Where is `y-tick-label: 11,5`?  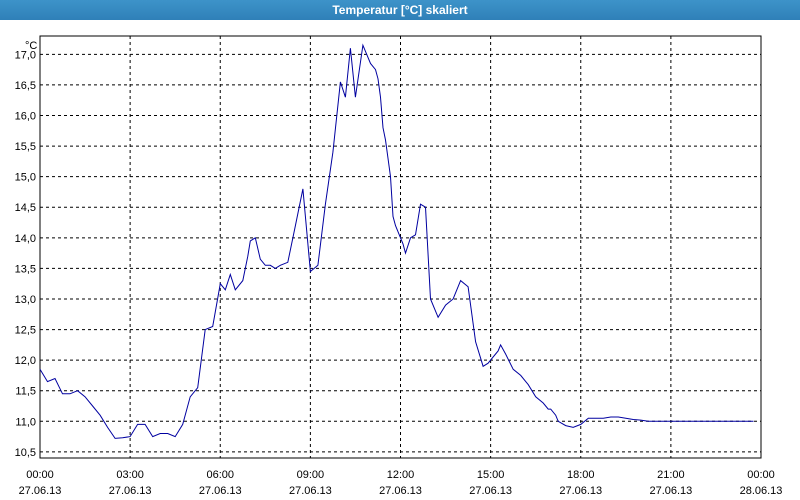 y-tick-label: 11,5 is located at coordinates (25, 392).